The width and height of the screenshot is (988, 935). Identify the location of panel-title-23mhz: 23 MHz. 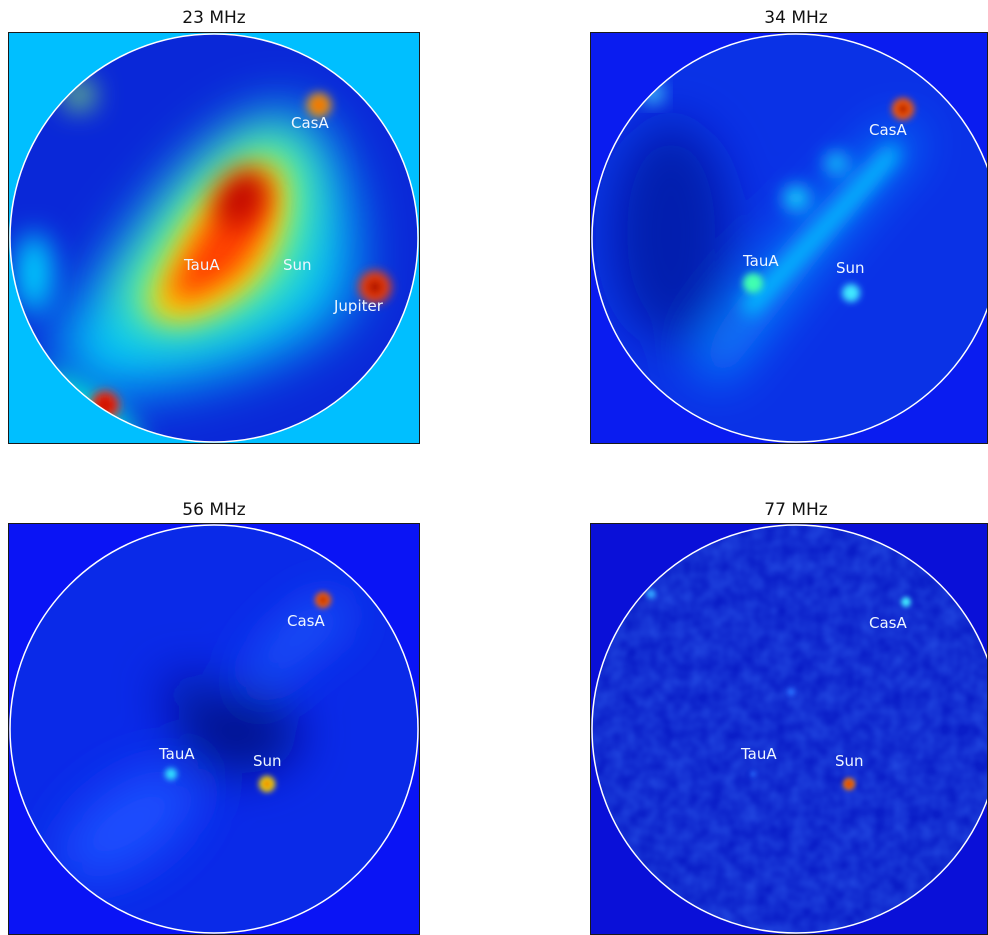
(214, 18).